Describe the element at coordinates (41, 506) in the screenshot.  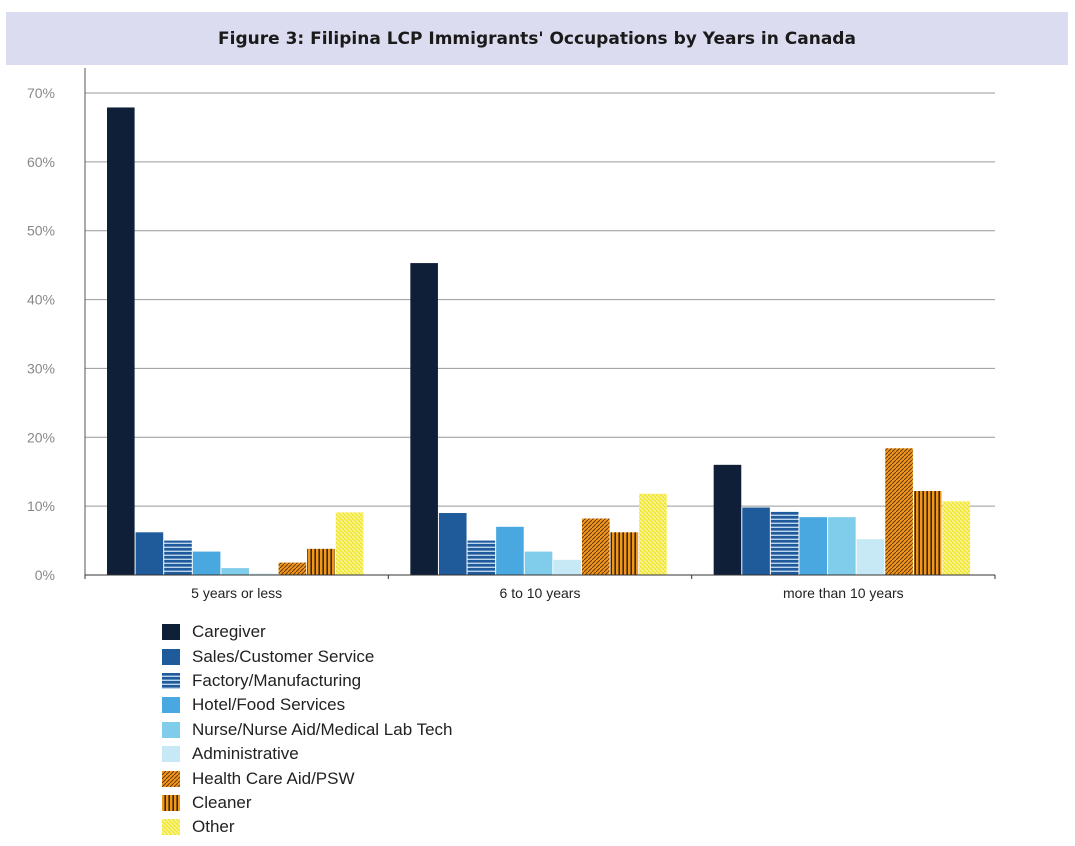
I see `y-tick-label: 10%` at that location.